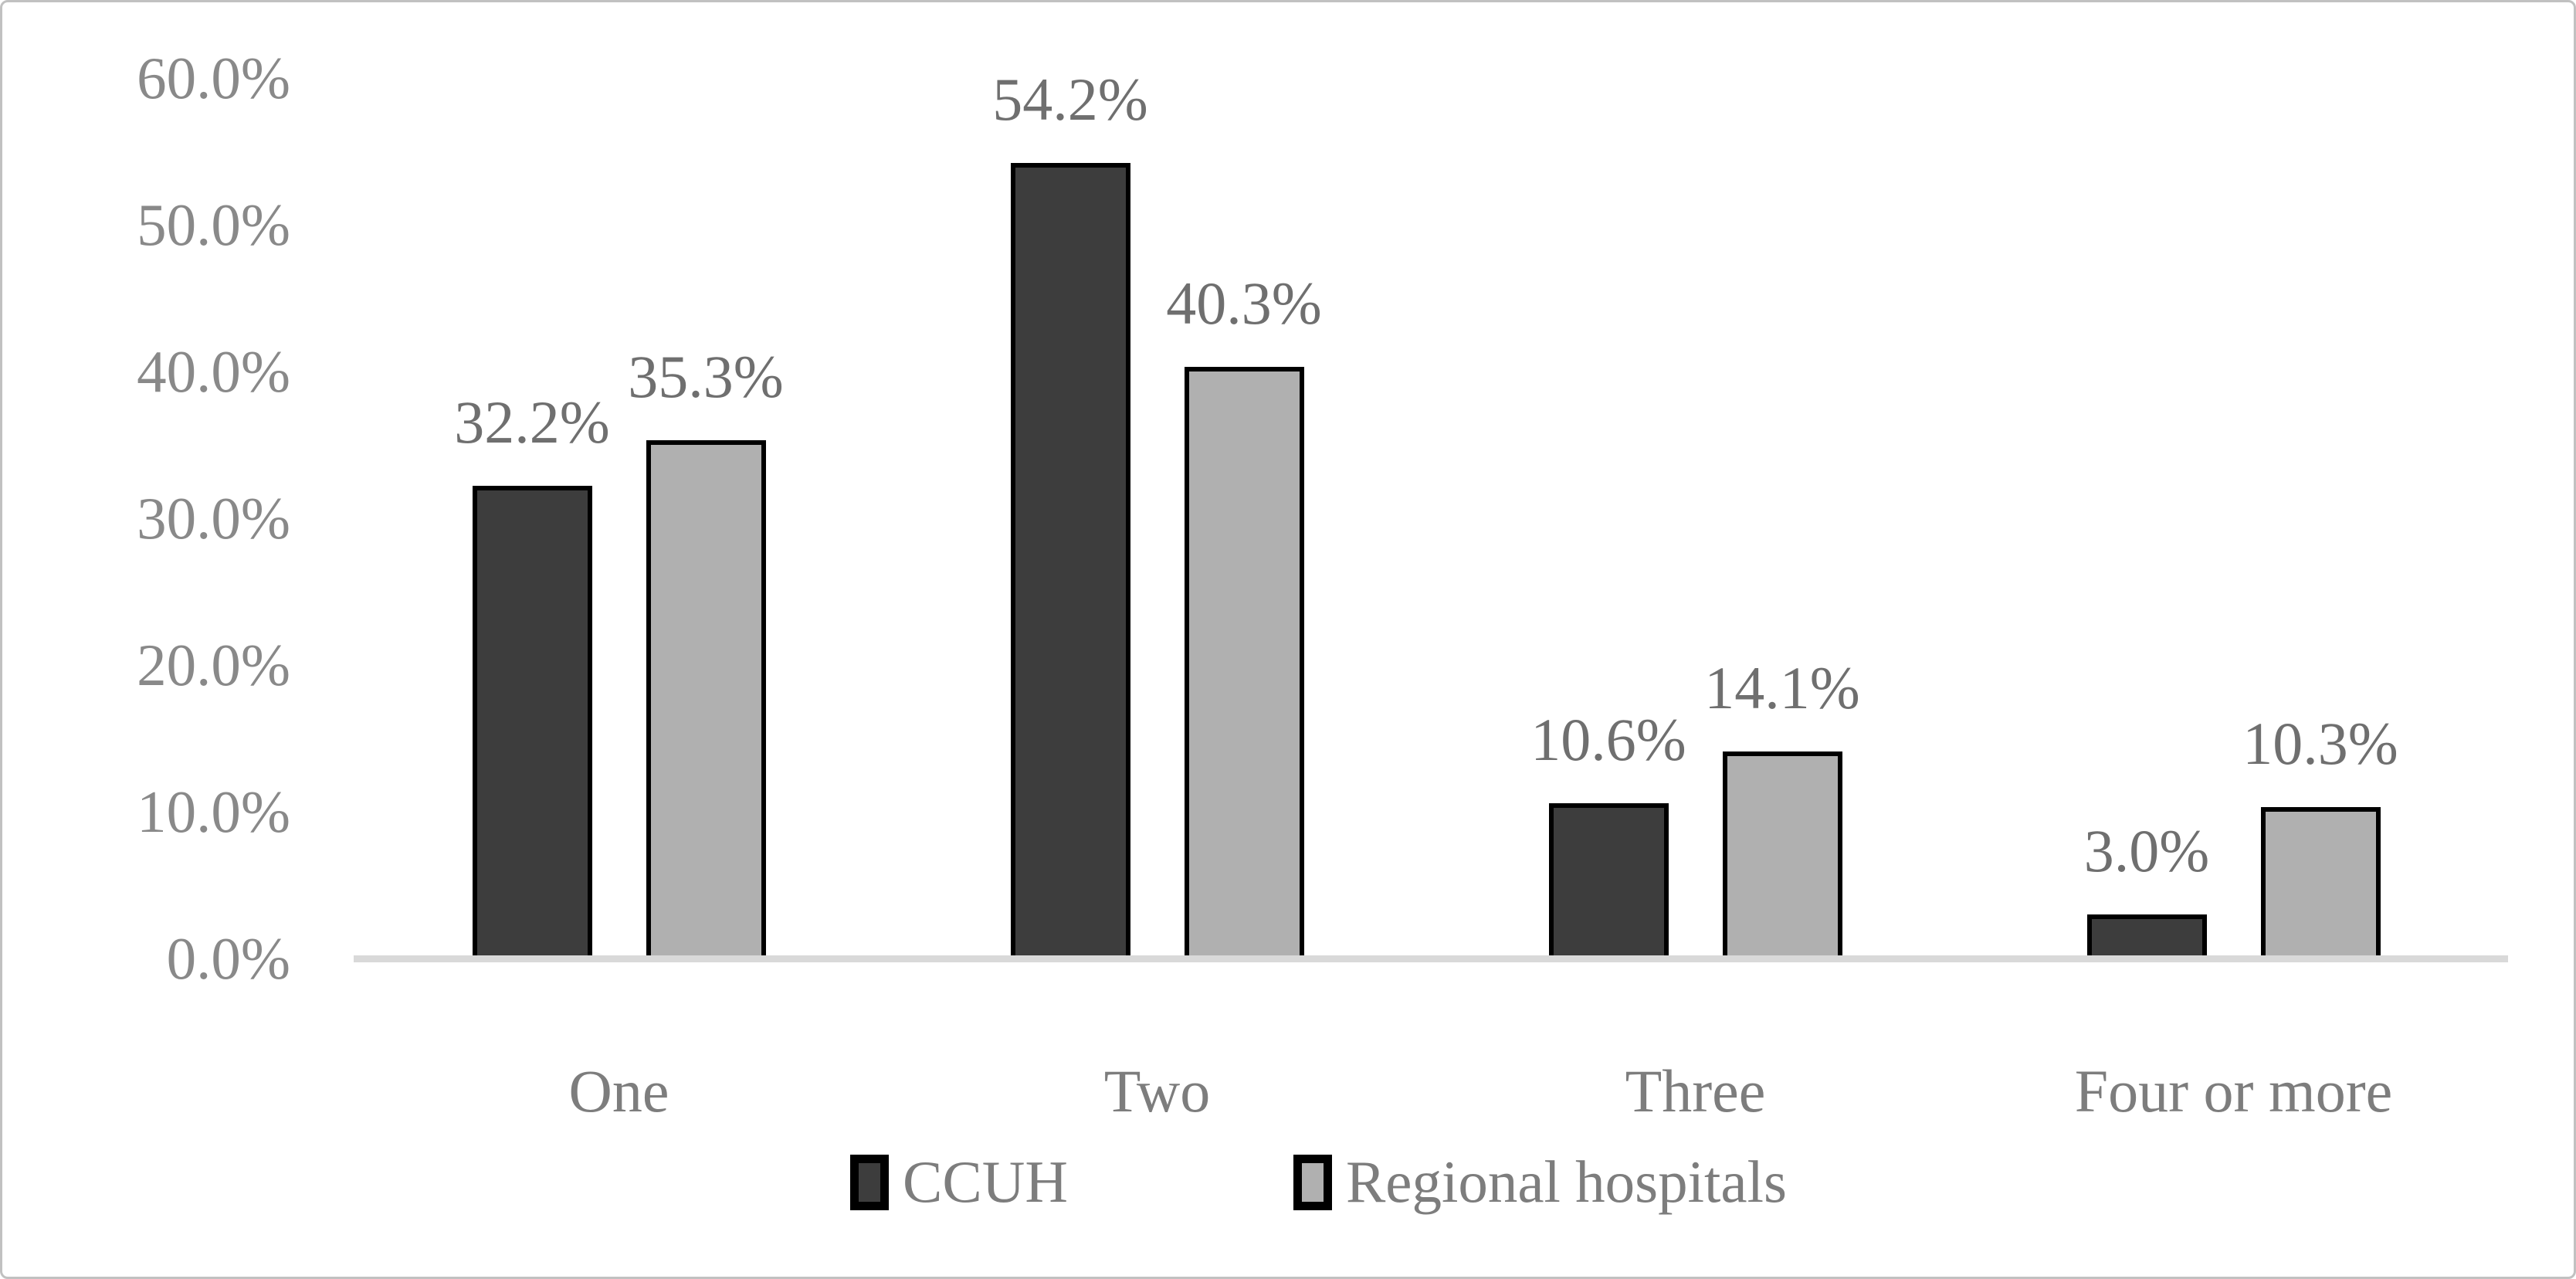  I want to click on data-label-regional-hospitals-three: 14.1%, so click(1782, 688).